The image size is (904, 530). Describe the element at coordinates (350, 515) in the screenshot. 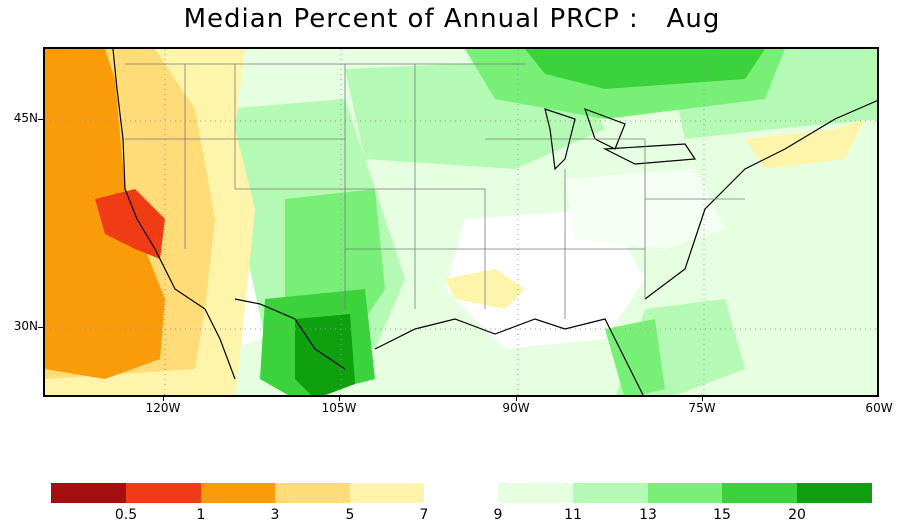

I see `colorbar-label: 5` at that location.